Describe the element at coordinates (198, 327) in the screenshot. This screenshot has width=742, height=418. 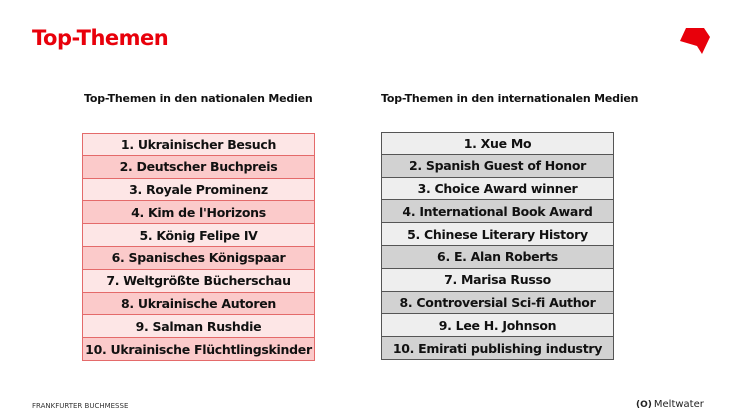
I see `topic-row: 9. Salman Rushdie` at that location.